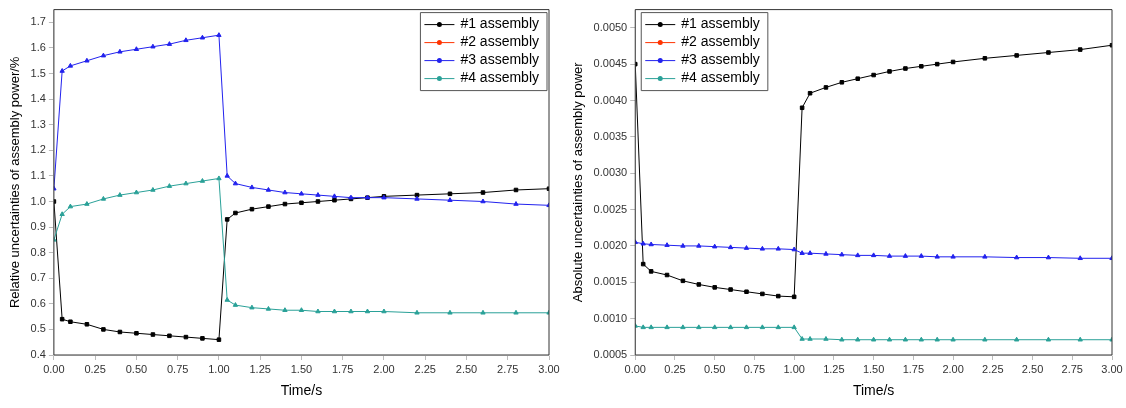 This screenshot has width=1126, height=408. Describe the element at coordinates (610, 99) in the screenshot. I see `y-tick-label: 0.0040` at that location.